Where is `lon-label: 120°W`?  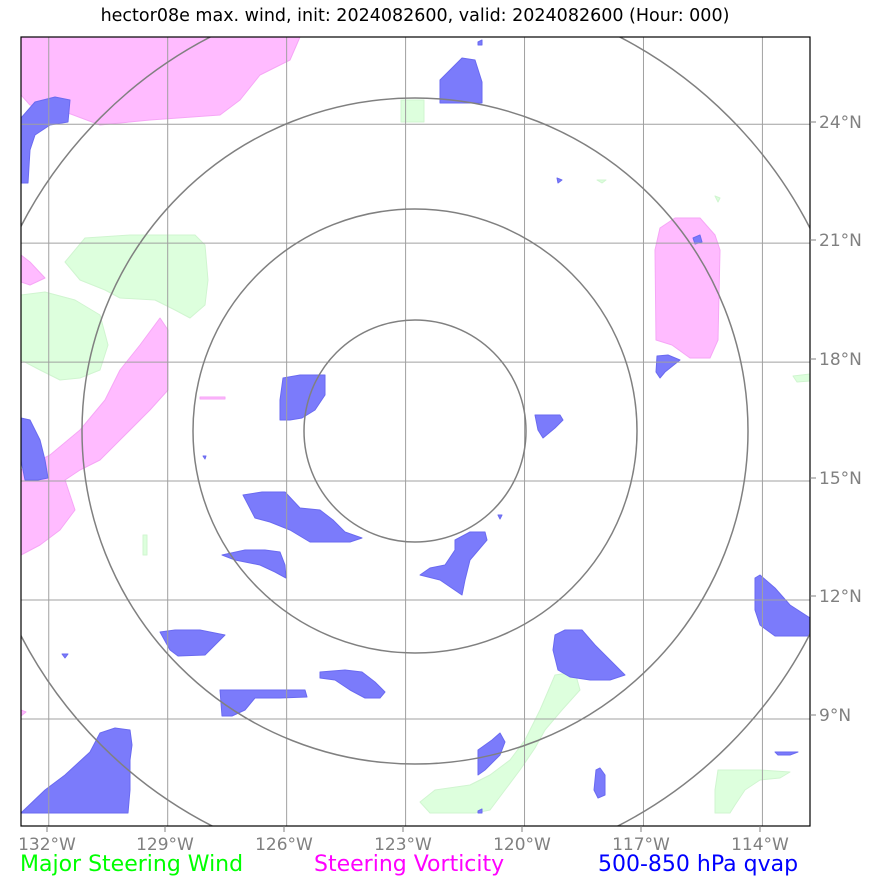
lon-label: 120°W is located at coordinates (522, 845).